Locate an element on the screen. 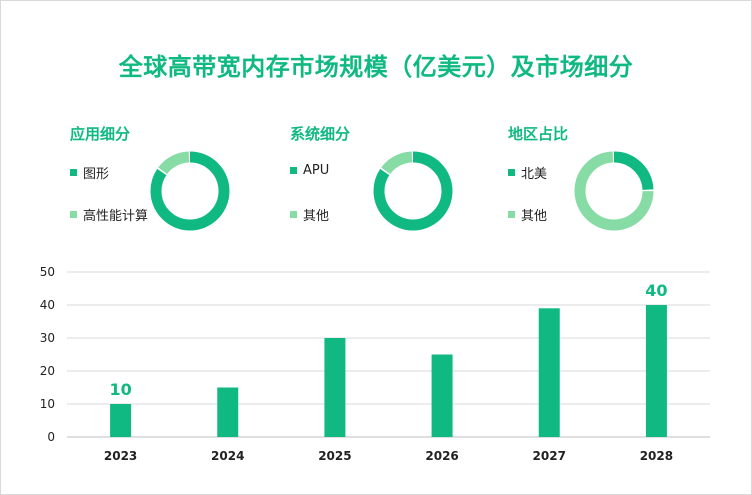 This screenshot has width=752, height=495. donut-charts is located at coordinates (402, 191).